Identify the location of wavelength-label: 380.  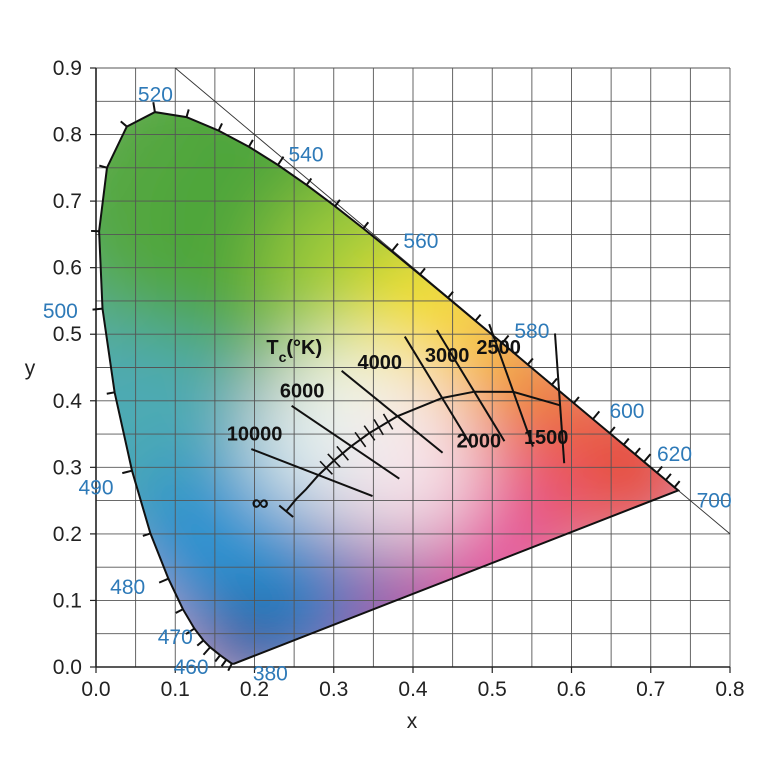
(270, 674).